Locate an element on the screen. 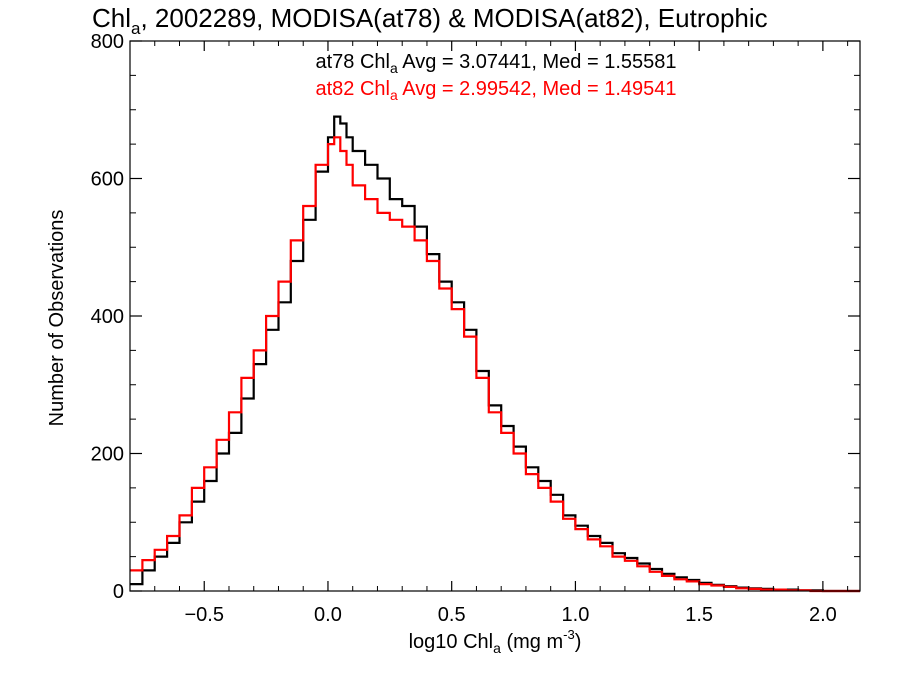 The image size is (900, 680). annotation-at78: at78 Chla Avg = 3.07441, Med = 1.55581 is located at coordinates (495, 63).